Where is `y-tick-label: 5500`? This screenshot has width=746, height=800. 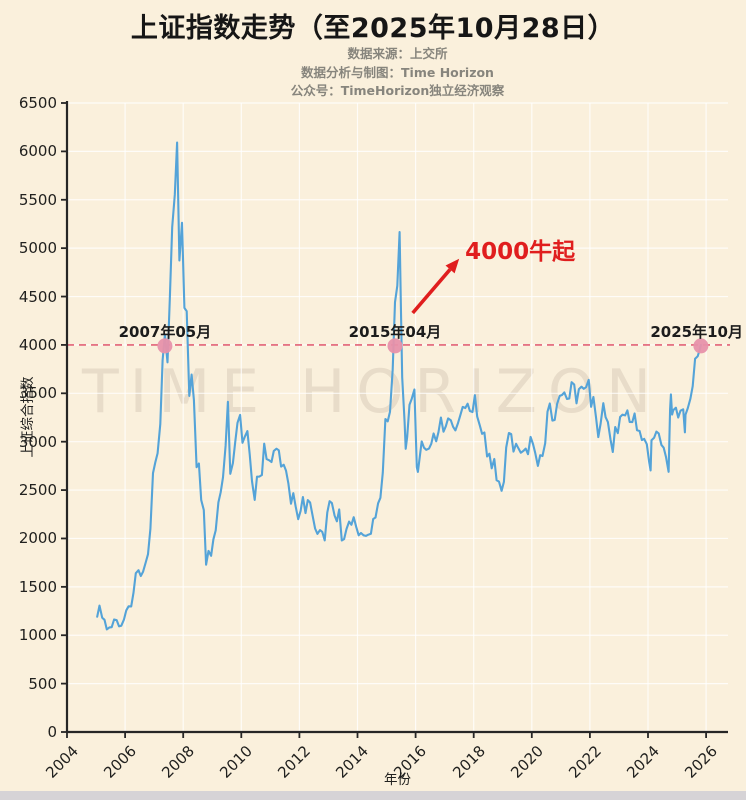
y-tick-label: 5500 is located at coordinates (37, 199).